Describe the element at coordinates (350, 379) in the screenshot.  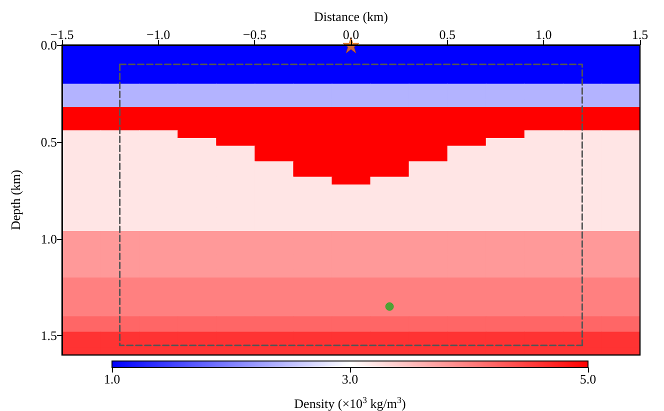
I see `color-bar-label: 3.0` at that location.